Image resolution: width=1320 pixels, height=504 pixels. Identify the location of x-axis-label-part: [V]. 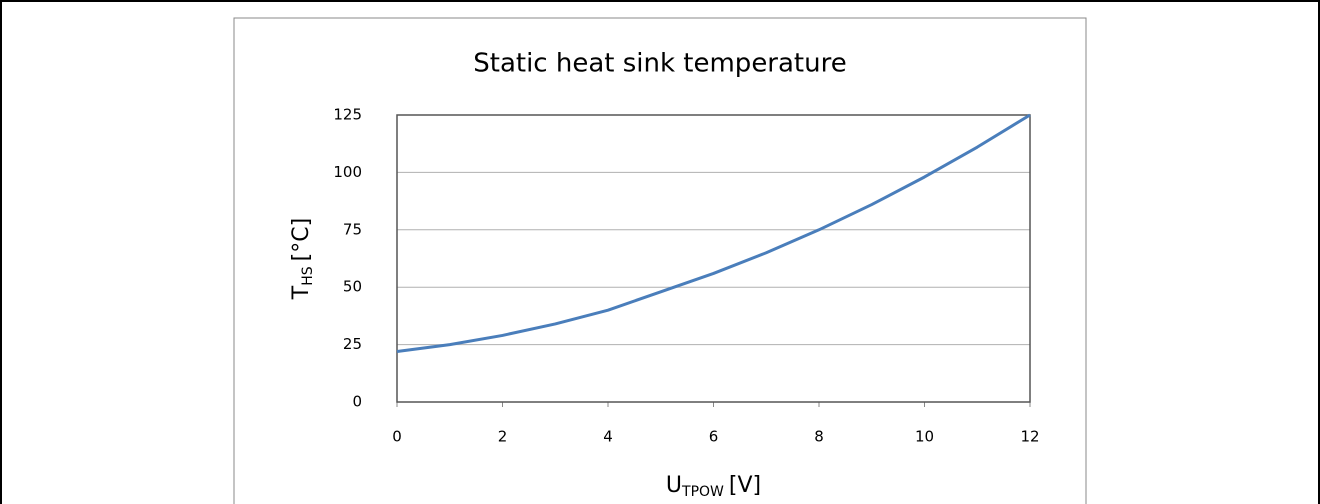
(745, 485).